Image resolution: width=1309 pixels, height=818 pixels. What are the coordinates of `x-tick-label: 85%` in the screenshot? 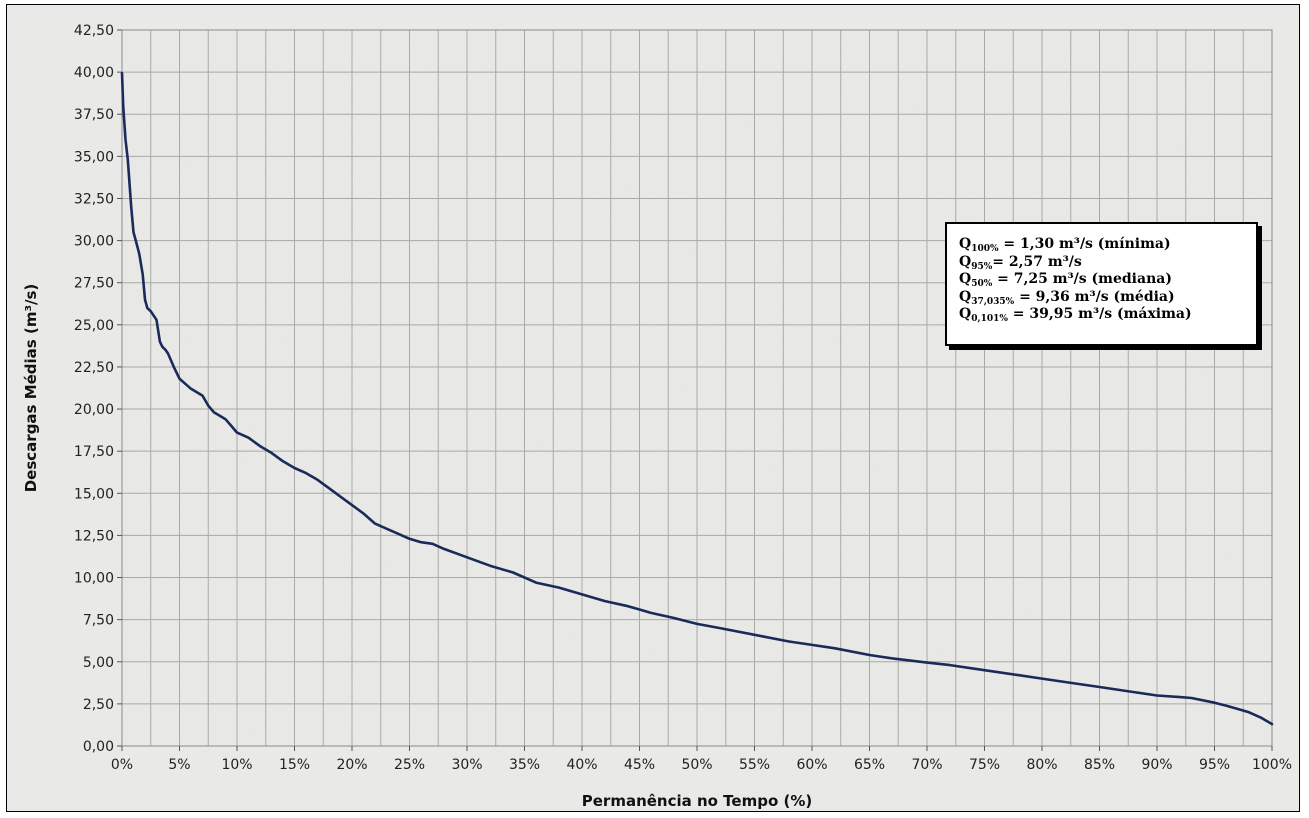 It's located at (1099, 765).